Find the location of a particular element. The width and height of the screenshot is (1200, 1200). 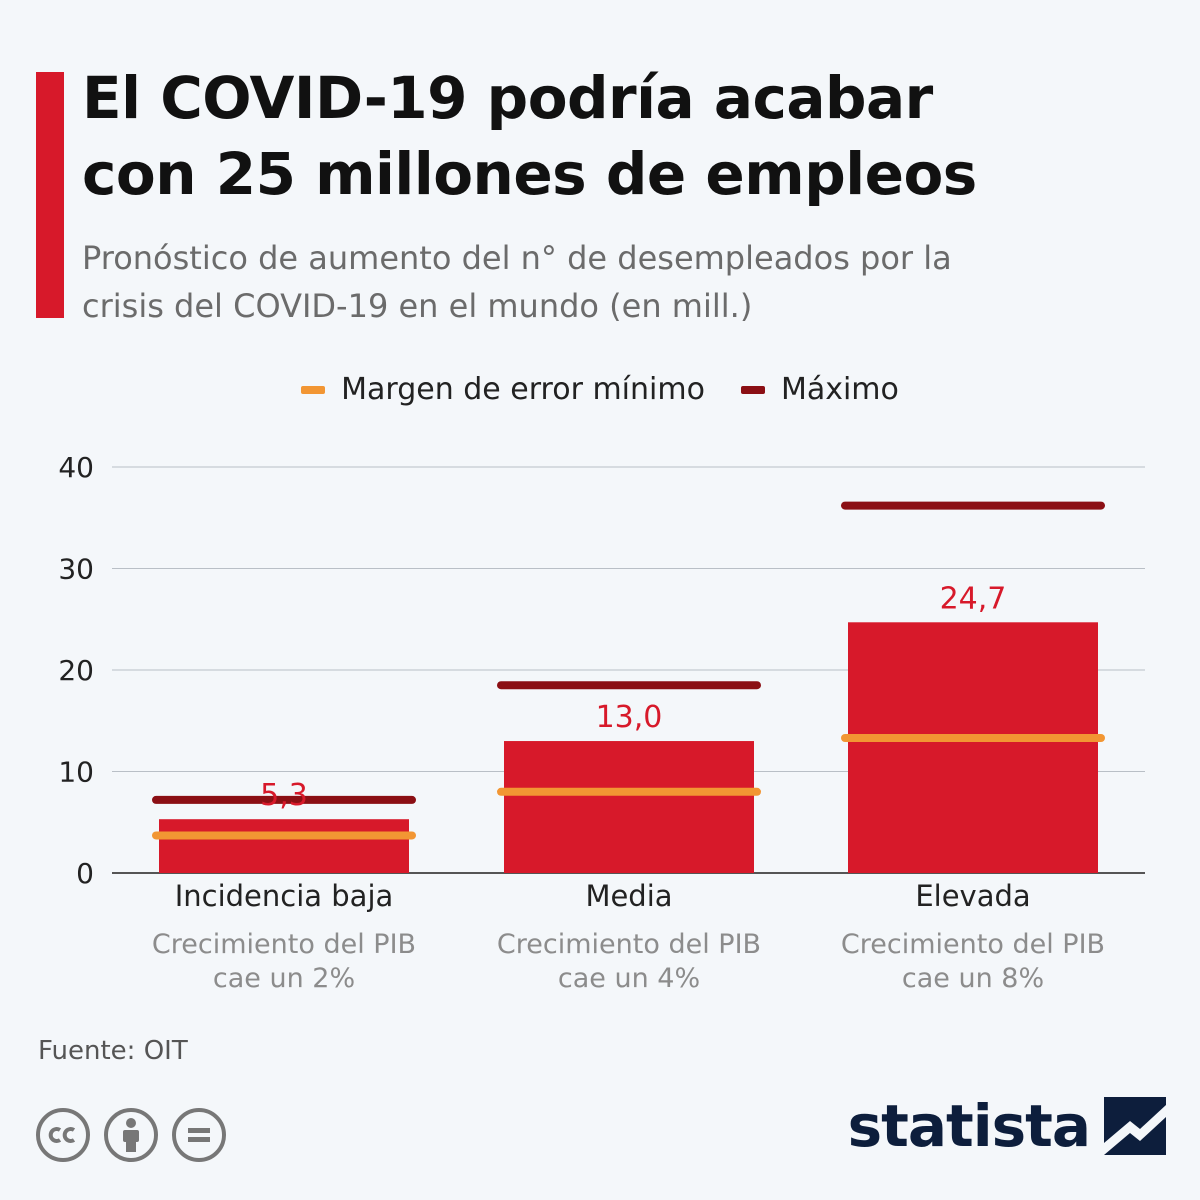

data-label: 24,7 is located at coordinates (973, 598).